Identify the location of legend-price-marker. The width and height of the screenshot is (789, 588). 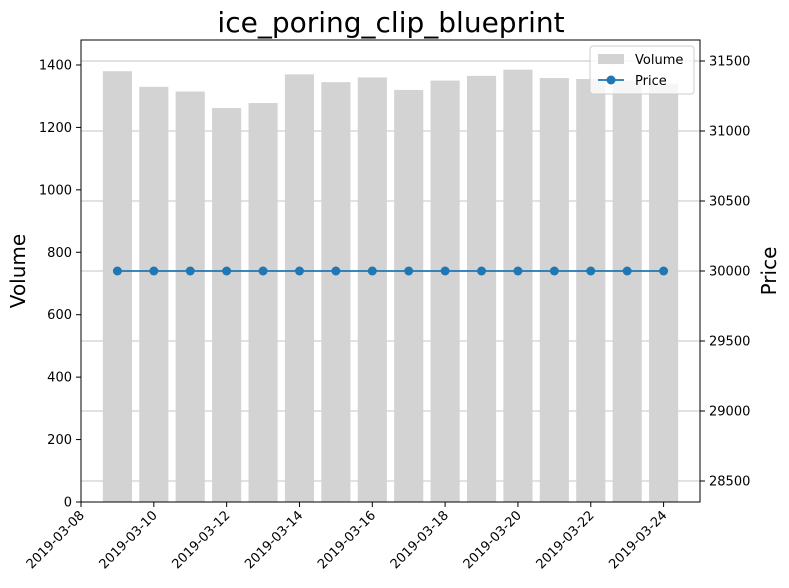
(611, 80).